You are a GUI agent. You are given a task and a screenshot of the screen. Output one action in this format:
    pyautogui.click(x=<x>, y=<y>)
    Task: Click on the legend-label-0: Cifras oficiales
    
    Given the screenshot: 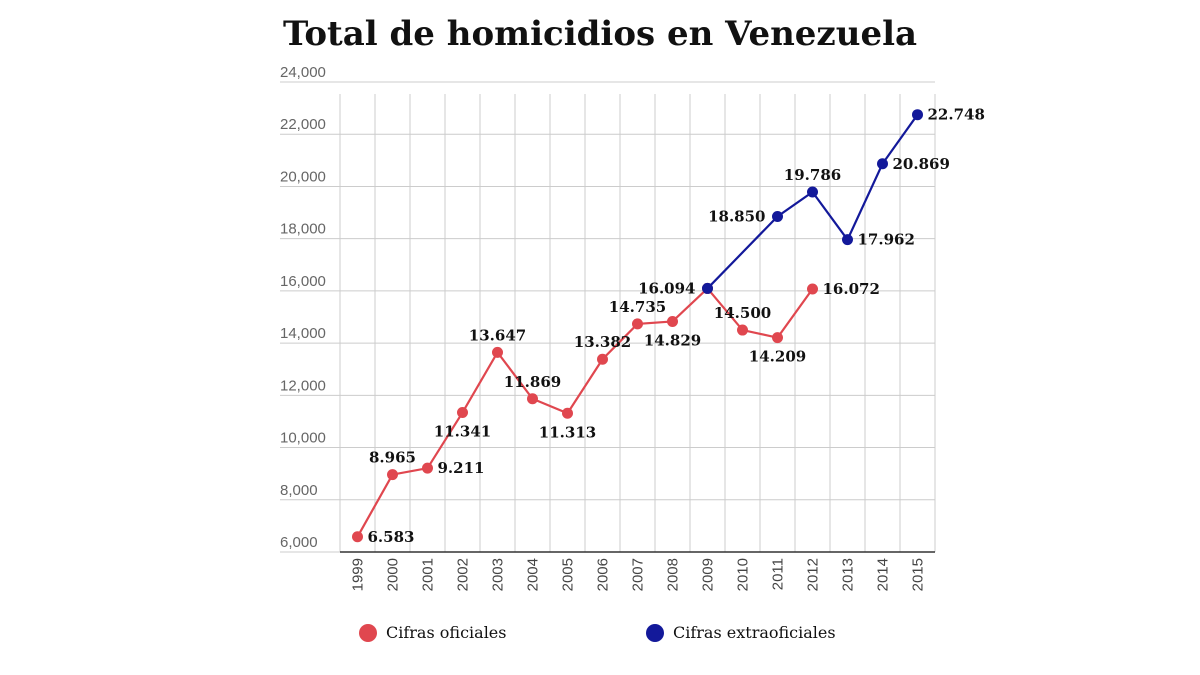 What is the action you would take?
    pyautogui.click(x=446, y=632)
    